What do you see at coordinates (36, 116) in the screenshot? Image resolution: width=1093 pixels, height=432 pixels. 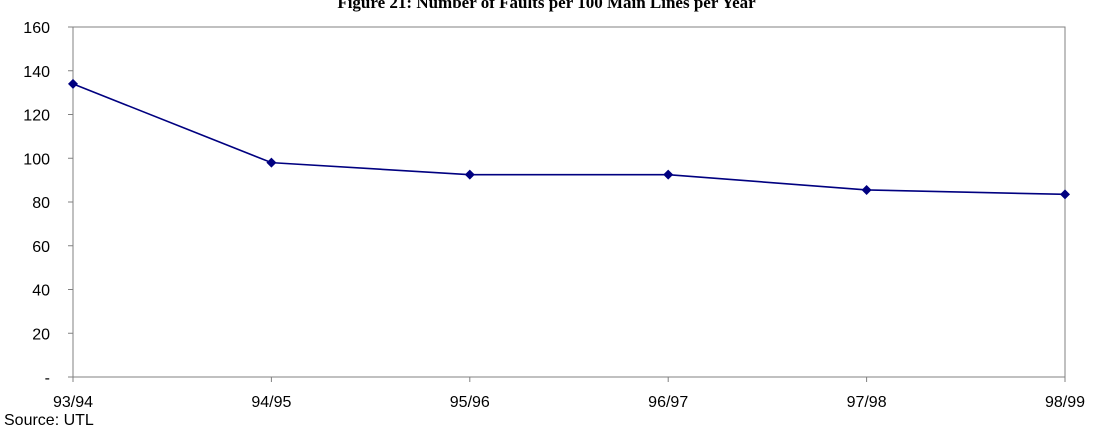 I see `y-tick-label: 120` at bounding box center [36, 116].